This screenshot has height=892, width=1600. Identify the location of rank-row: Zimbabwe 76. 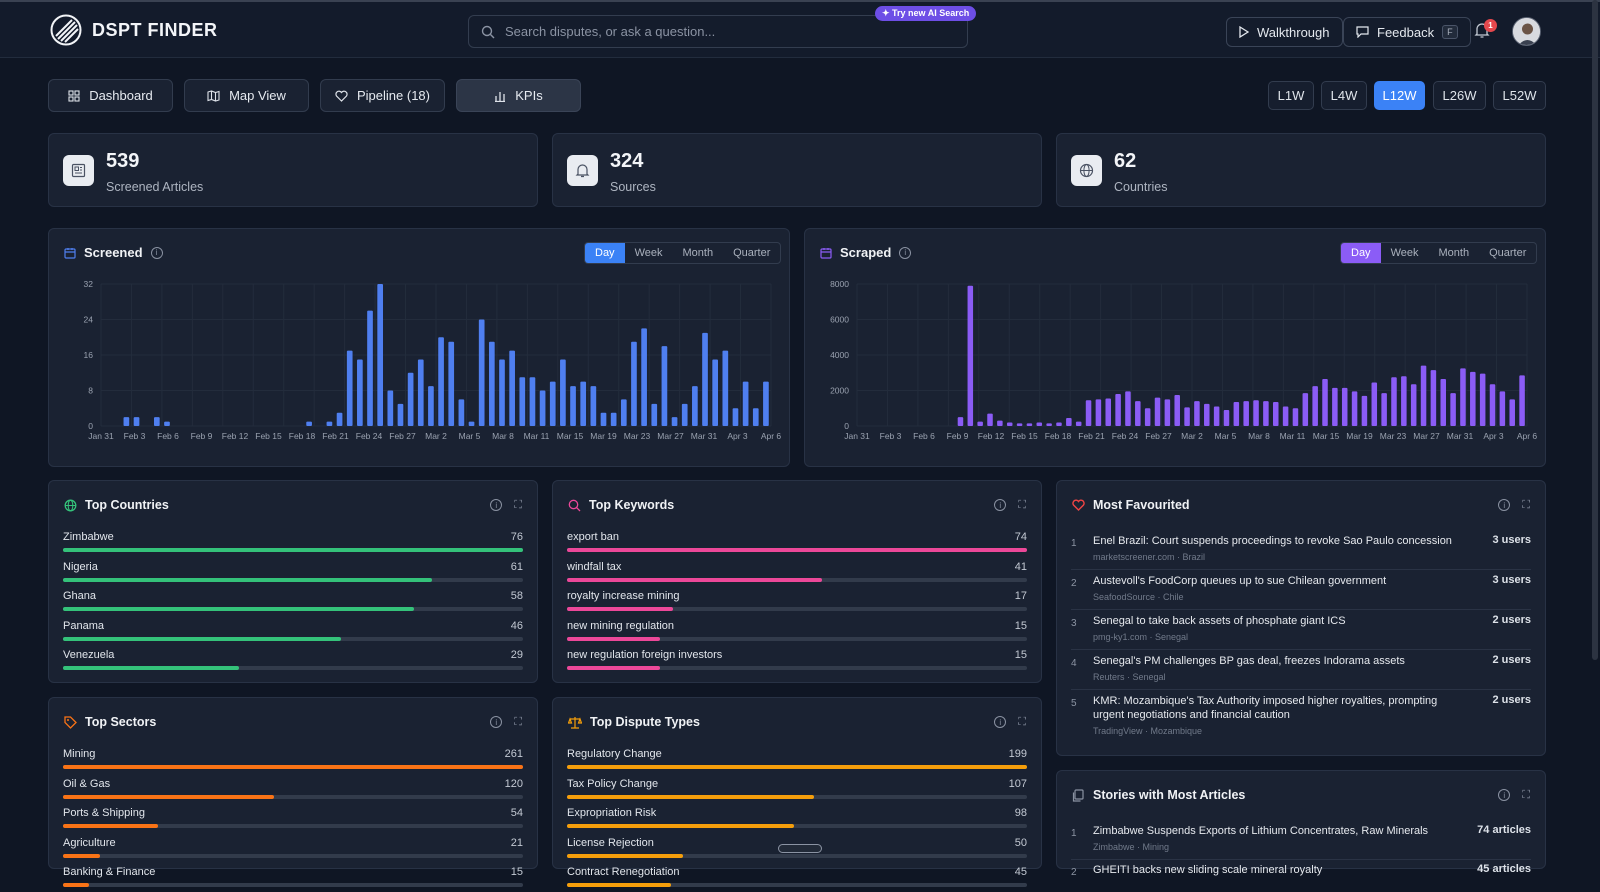
(293, 544).